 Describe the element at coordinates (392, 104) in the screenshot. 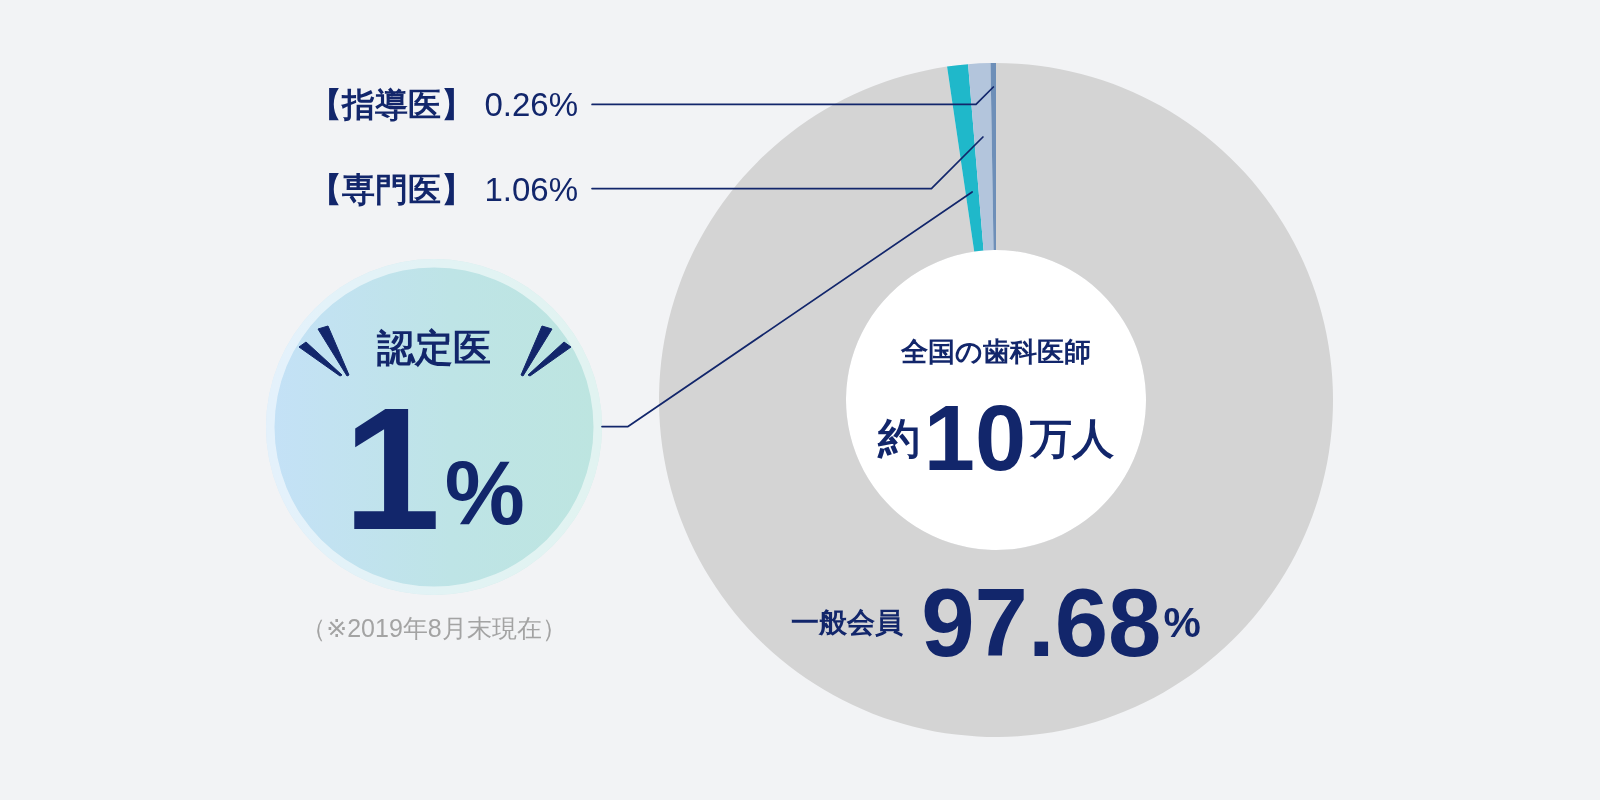

I see `slice-label: 【指導医】` at that location.